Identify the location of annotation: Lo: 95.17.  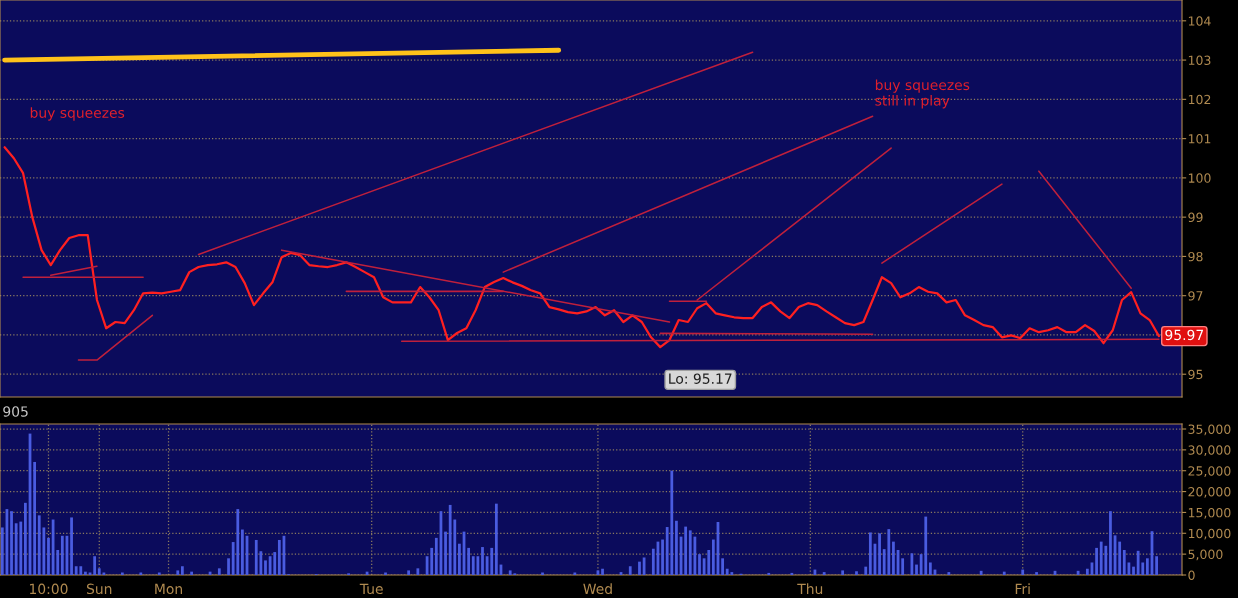
(700, 378).